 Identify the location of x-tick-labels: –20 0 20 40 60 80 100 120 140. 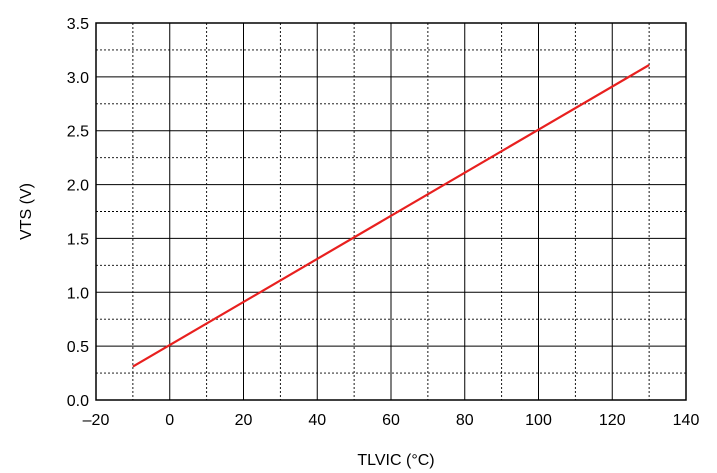
(391, 420).